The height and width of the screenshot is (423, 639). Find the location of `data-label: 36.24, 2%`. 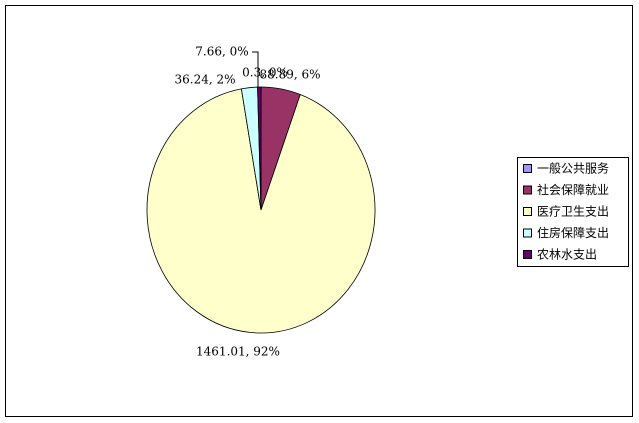

data-label: 36.24, 2% is located at coordinates (204, 80).